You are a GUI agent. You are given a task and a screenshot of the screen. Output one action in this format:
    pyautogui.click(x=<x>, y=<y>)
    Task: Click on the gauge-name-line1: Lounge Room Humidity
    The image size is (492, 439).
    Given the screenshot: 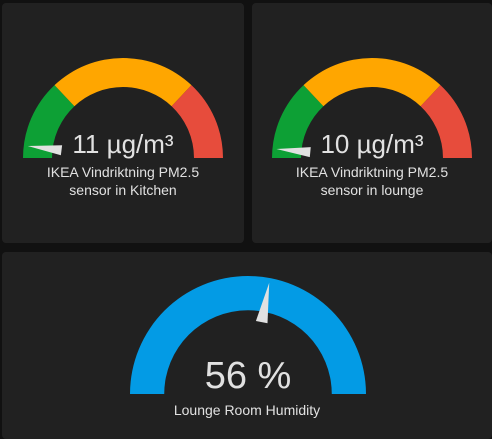 What is the action you would take?
    pyautogui.click(x=247, y=410)
    